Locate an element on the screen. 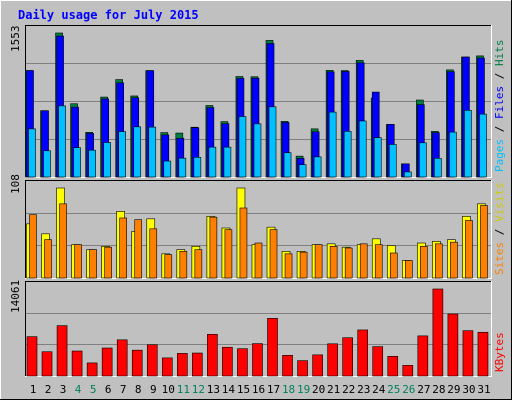 This screenshot has width=512, height=400. x-tick-label: 25 is located at coordinates (393, 389).